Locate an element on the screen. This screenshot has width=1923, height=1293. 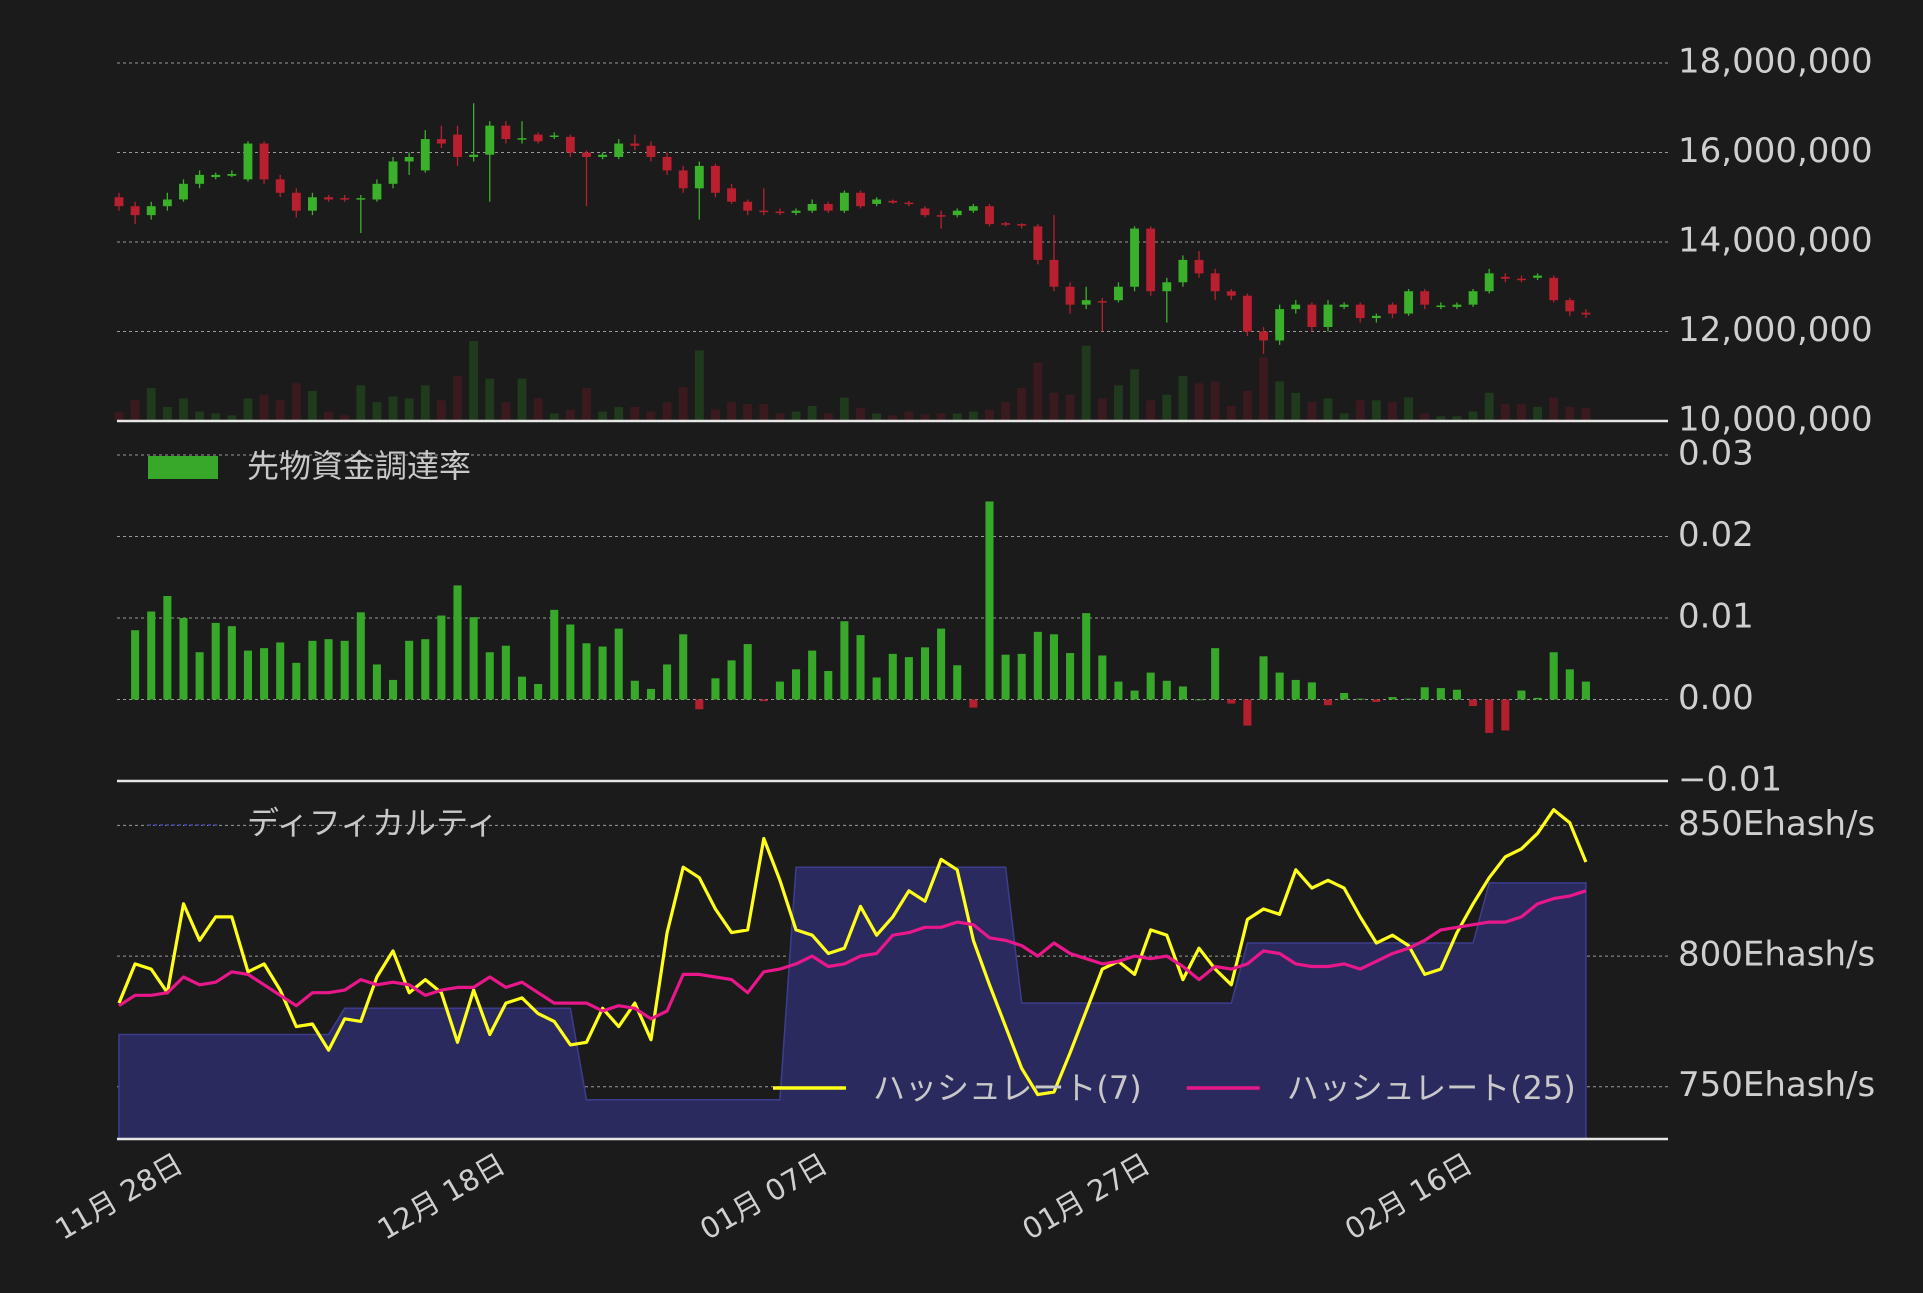
y-tick-label: 750Ehash/s is located at coordinates (1776, 1085).